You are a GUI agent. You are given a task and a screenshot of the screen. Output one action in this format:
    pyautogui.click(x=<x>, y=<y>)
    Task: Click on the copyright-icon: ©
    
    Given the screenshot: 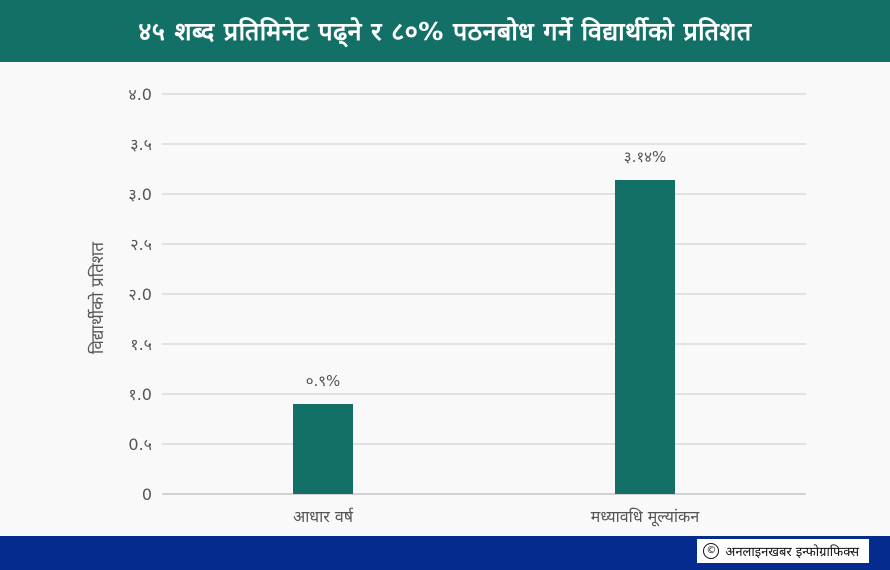 What is the action you would take?
    pyautogui.click(x=711, y=551)
    